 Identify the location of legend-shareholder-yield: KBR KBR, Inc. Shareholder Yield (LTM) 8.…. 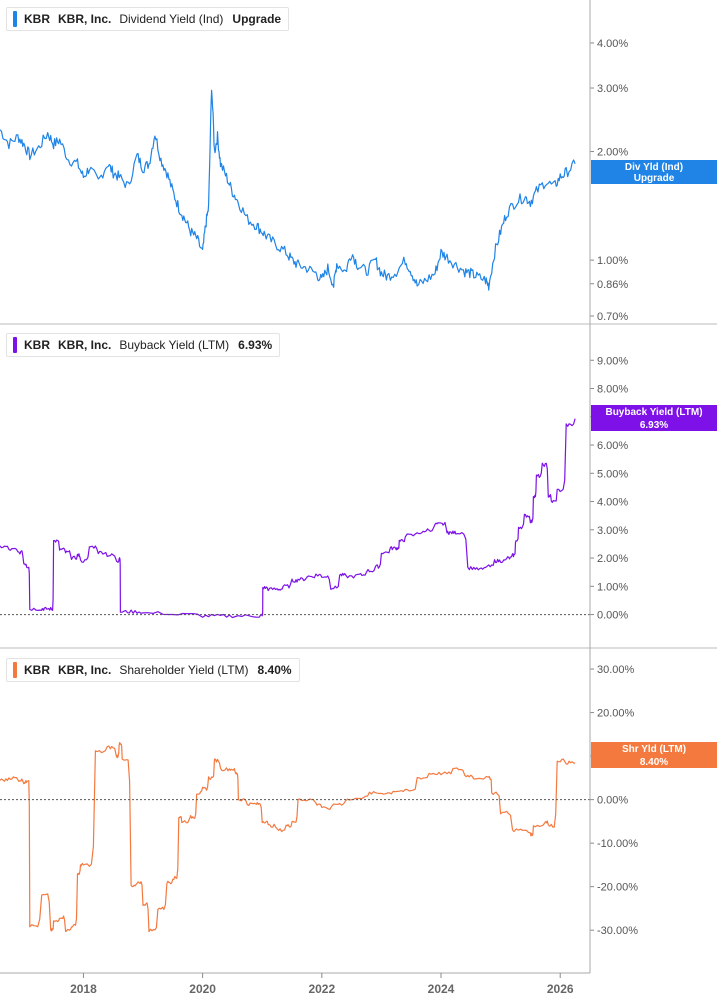
(153, 670).